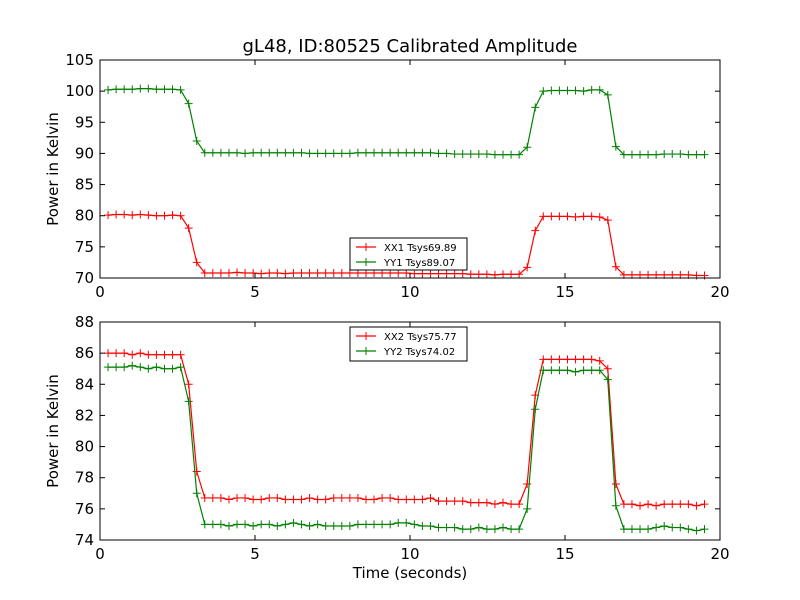 The width and height of the screenshot is (800, 600). I want to click on x-tick-label: 20, so click(719, 292).